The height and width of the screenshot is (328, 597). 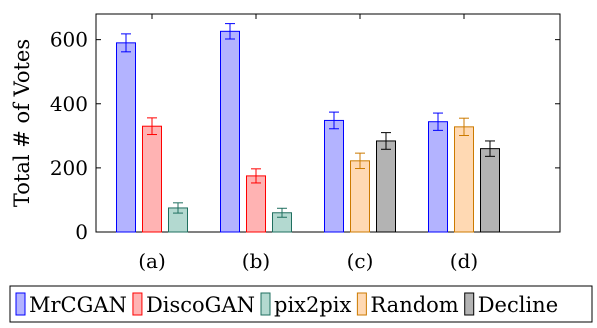 I want to click on y-tick-label: 400, so click(x=69, y=104).